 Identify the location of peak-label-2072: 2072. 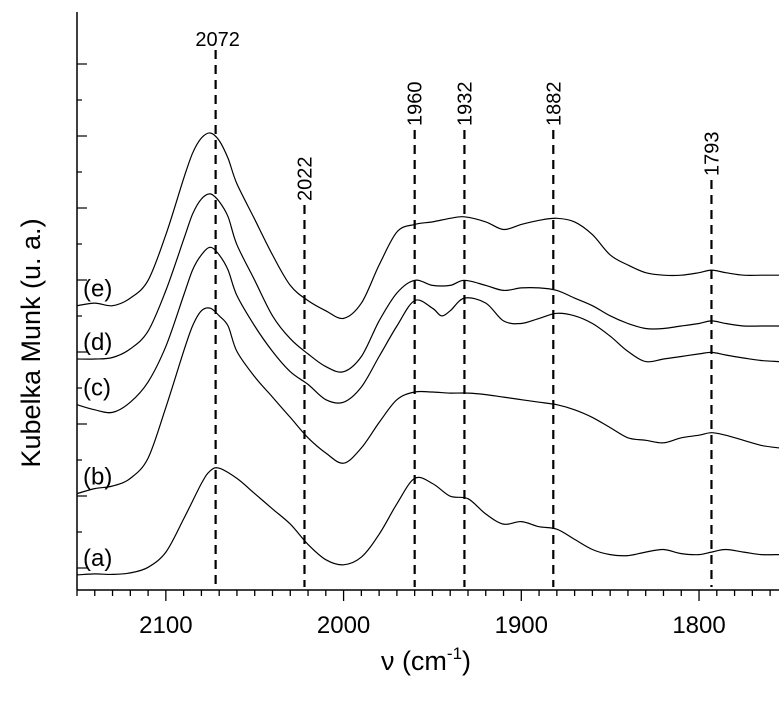
(217, 40).